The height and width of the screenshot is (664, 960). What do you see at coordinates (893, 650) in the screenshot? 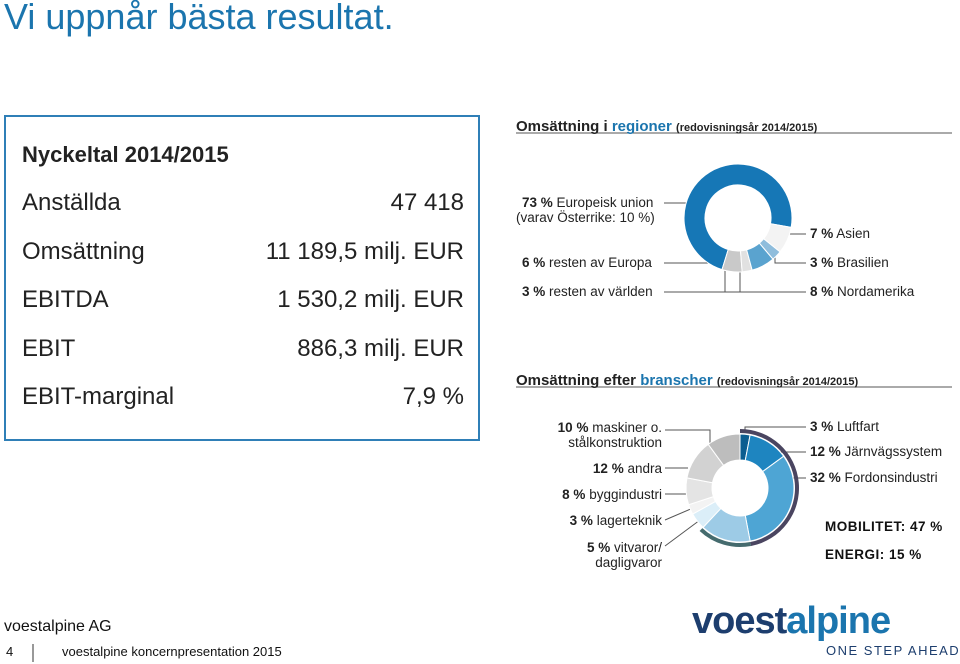
I see `slogan: ONE STEP AHEAD.` at bounding box center [893, 650].